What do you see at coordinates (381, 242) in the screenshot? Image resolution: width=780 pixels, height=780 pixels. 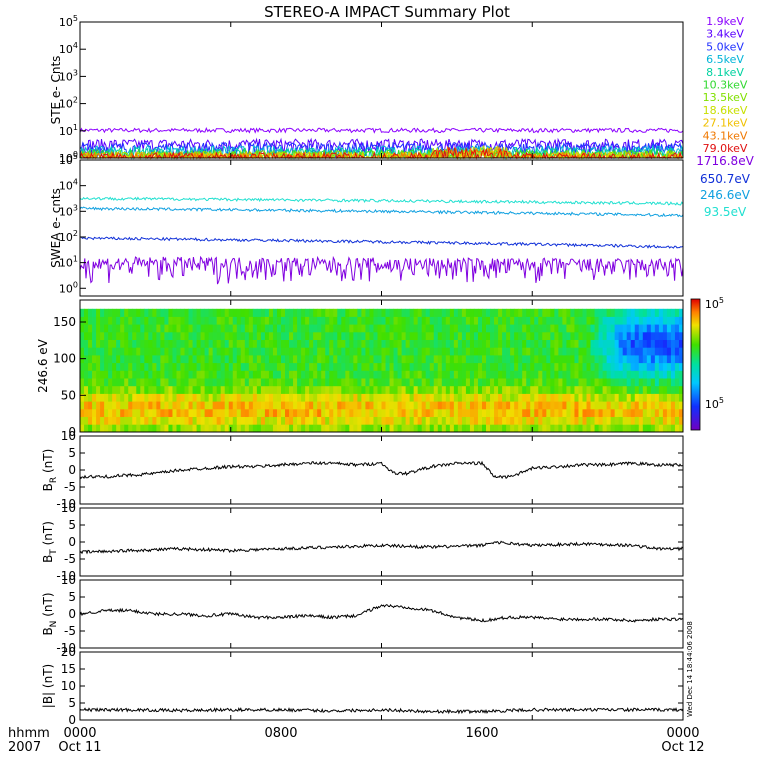 I see `swea-series-line` at bounding box center [381, 242].